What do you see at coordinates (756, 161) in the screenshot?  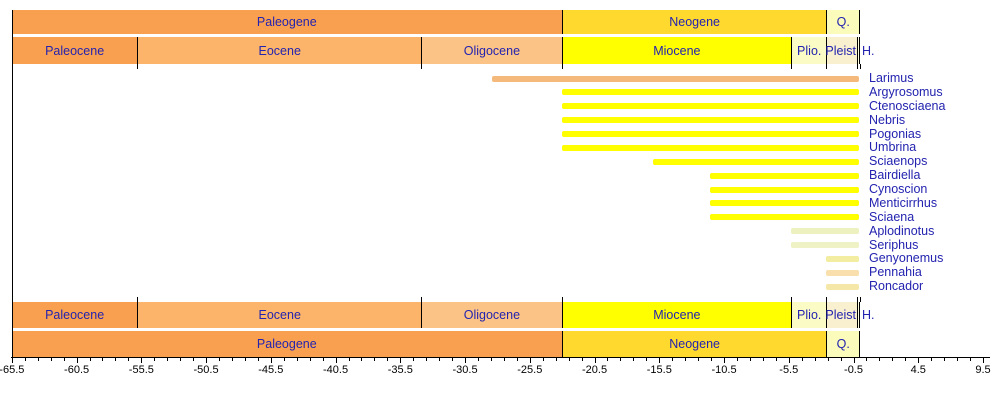 I see `range-bar-sciaenops` at bounding box center [756, 161].